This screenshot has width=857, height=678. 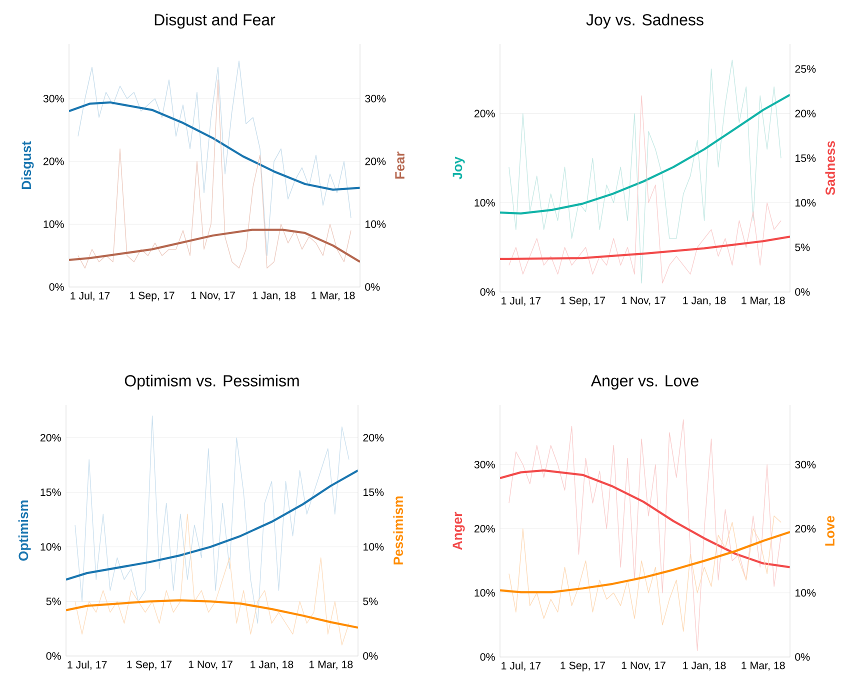 What do you see at coordinates (644, 382) in the screenshot?
I see `chart-title: Anger vs. Love` at bounding box center [644, 382].